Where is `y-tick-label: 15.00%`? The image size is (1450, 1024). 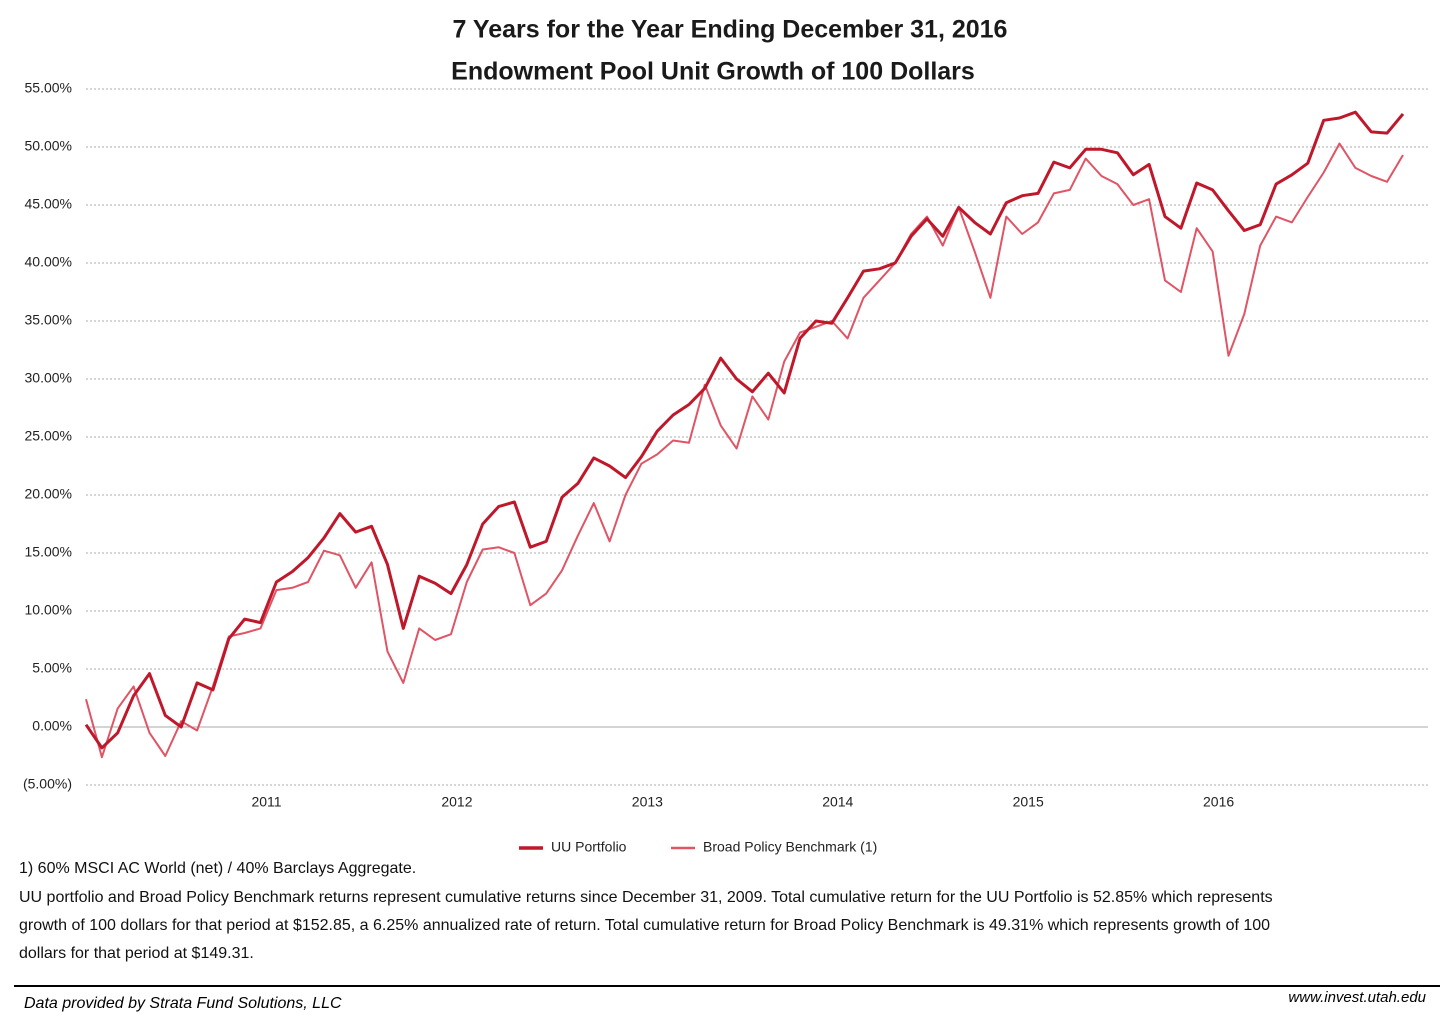 y-tick-label: 15.00% is located at coordinates (48, 552).